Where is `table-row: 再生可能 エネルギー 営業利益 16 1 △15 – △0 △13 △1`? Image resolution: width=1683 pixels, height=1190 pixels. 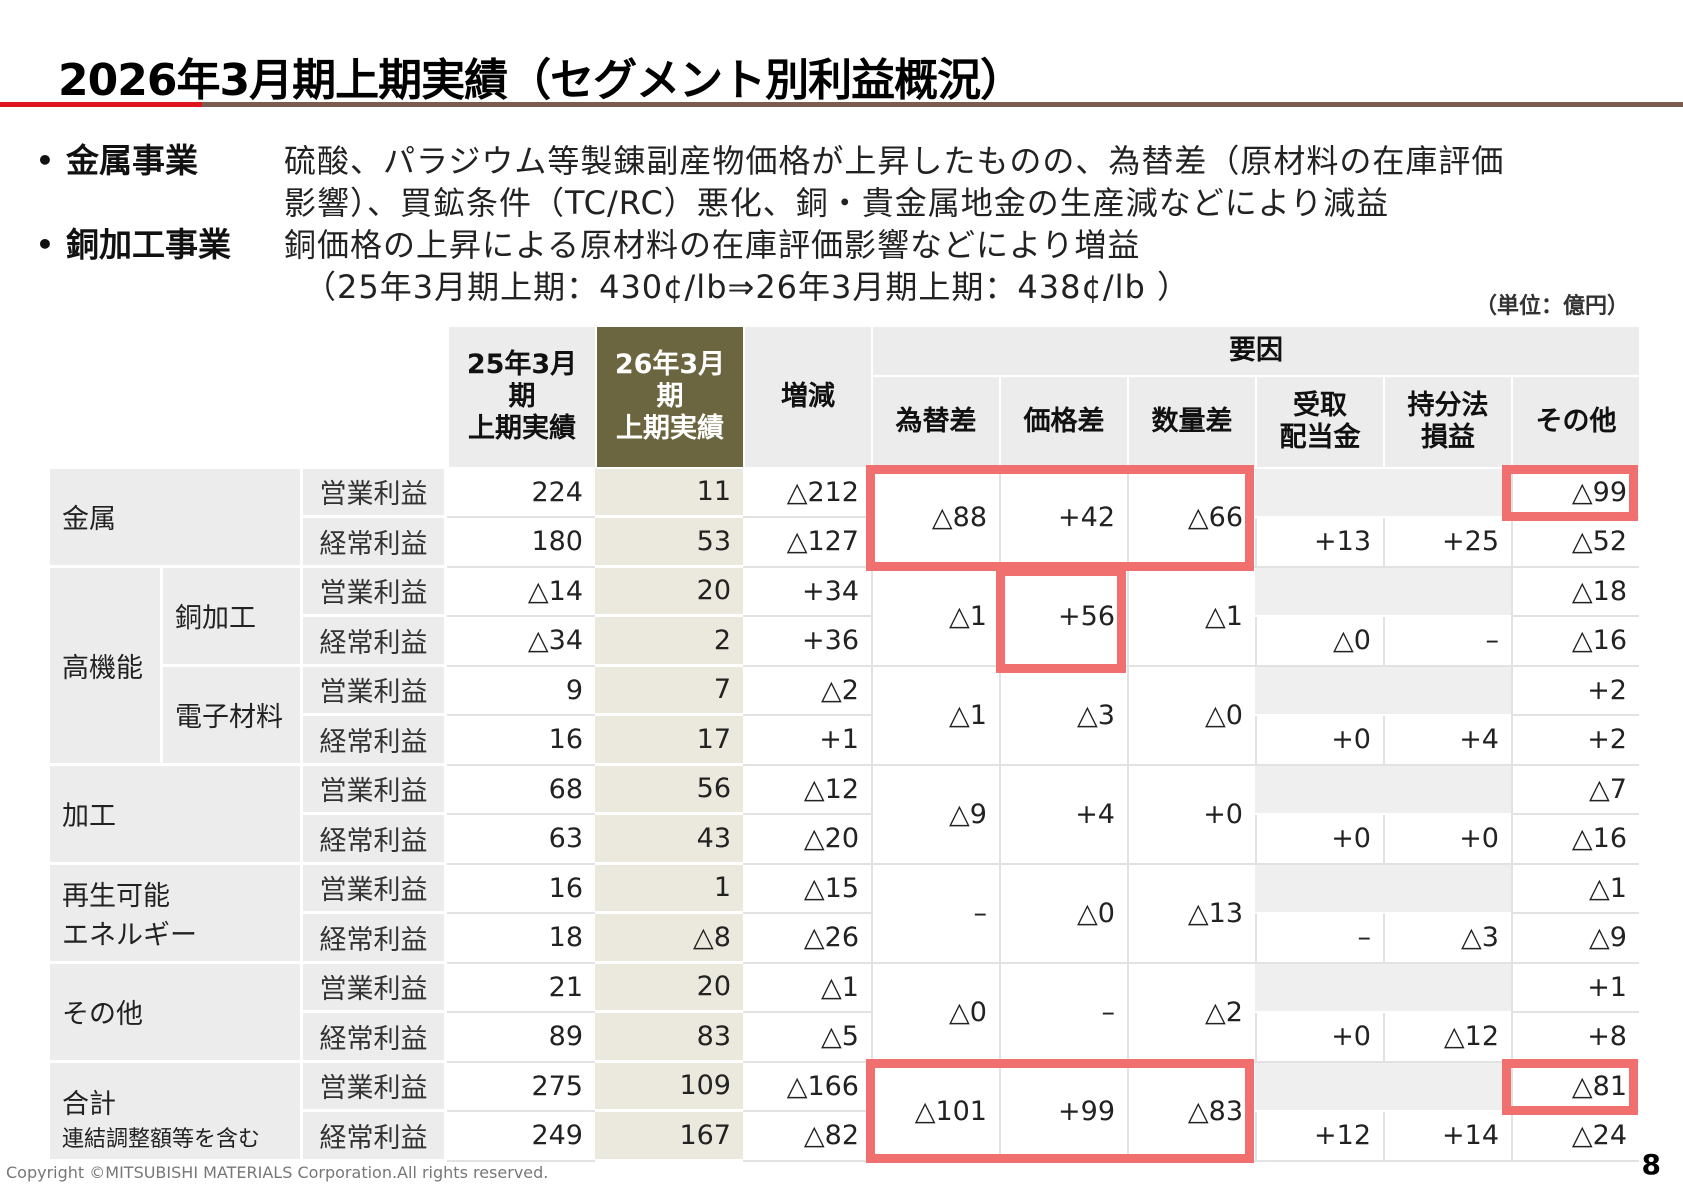 table-row: 再生可能 エネルギー 営業利益 16 1 △15 – △0 △13 △1 is located at coordinates (844, 914).